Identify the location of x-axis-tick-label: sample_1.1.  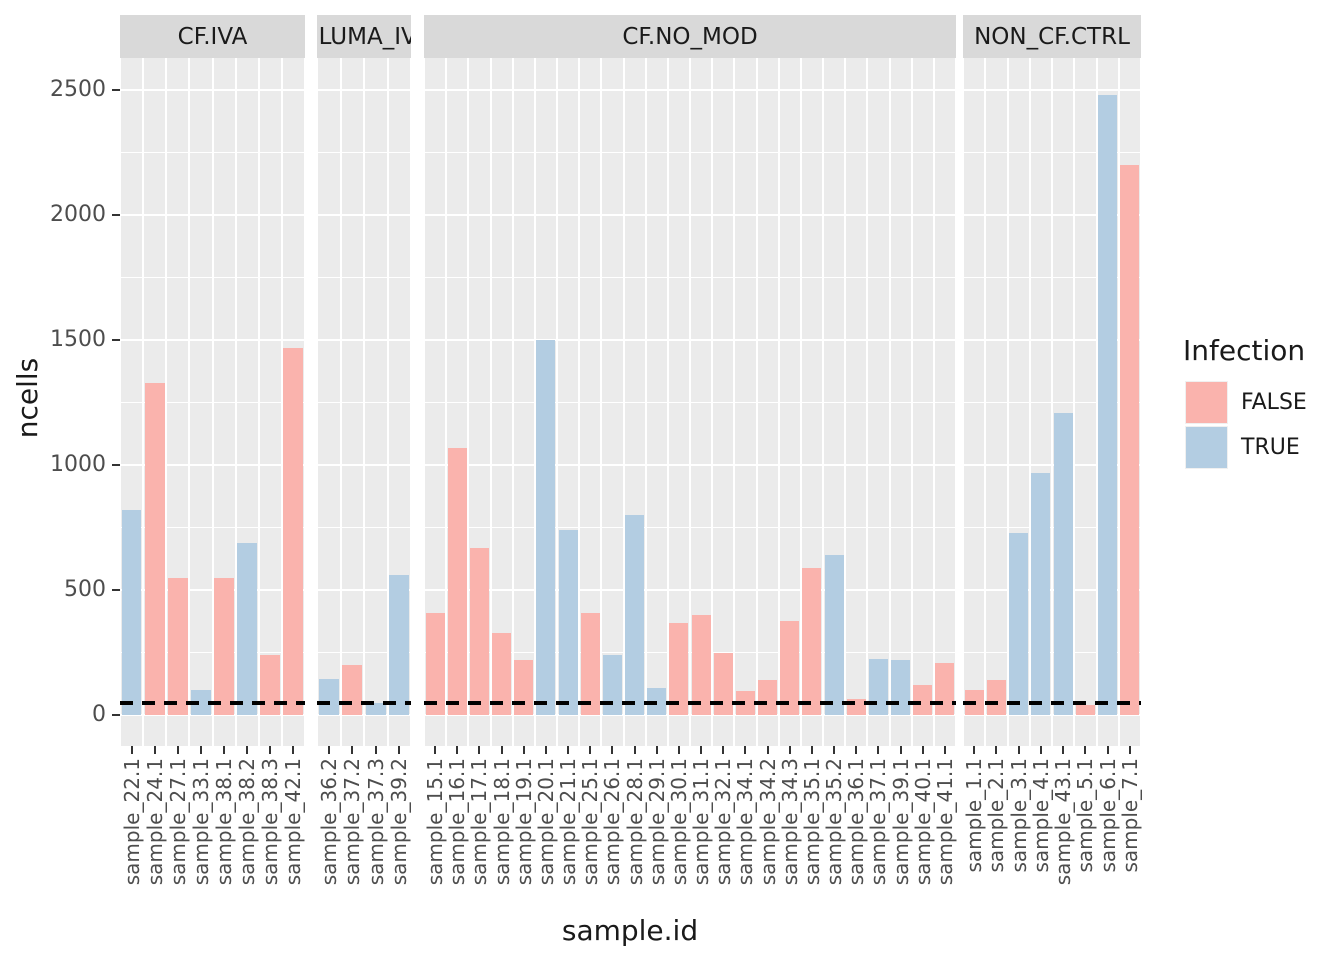
(974, 815).